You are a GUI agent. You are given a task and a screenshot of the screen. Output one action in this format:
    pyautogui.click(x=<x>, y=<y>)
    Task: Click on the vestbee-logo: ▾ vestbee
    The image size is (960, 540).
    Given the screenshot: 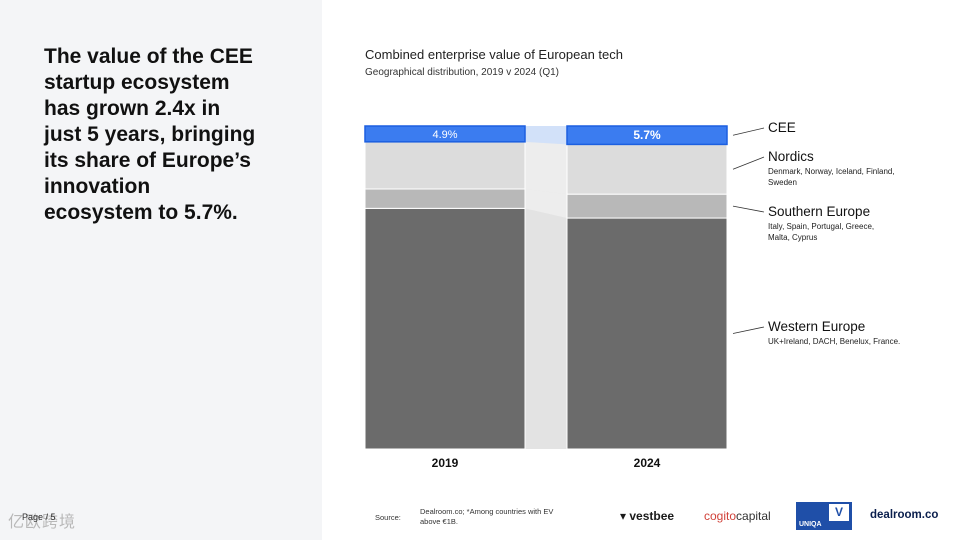 What is the action you would take?
    pyautogui.click(x=647, y=516)
    